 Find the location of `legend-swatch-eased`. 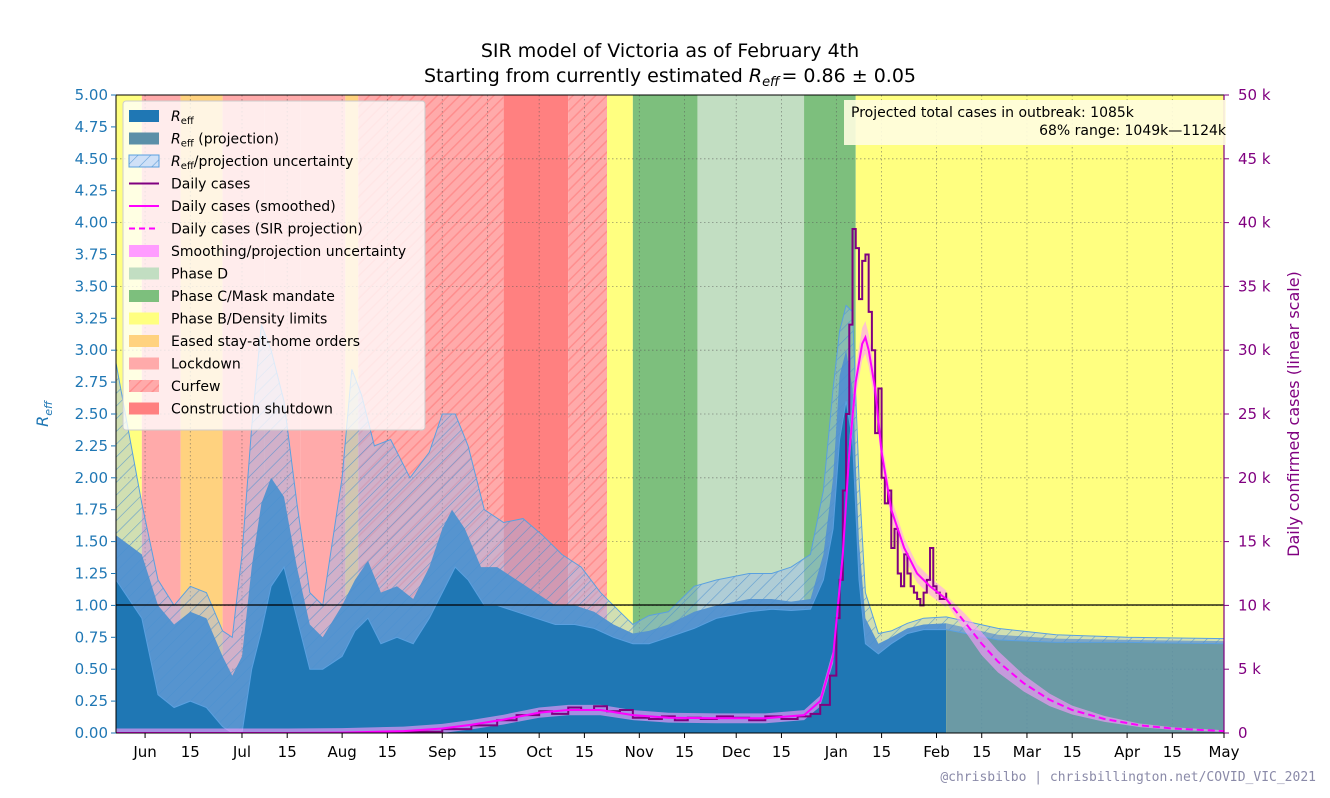

legend-swatch-eased is located at coordinates (144, 341).